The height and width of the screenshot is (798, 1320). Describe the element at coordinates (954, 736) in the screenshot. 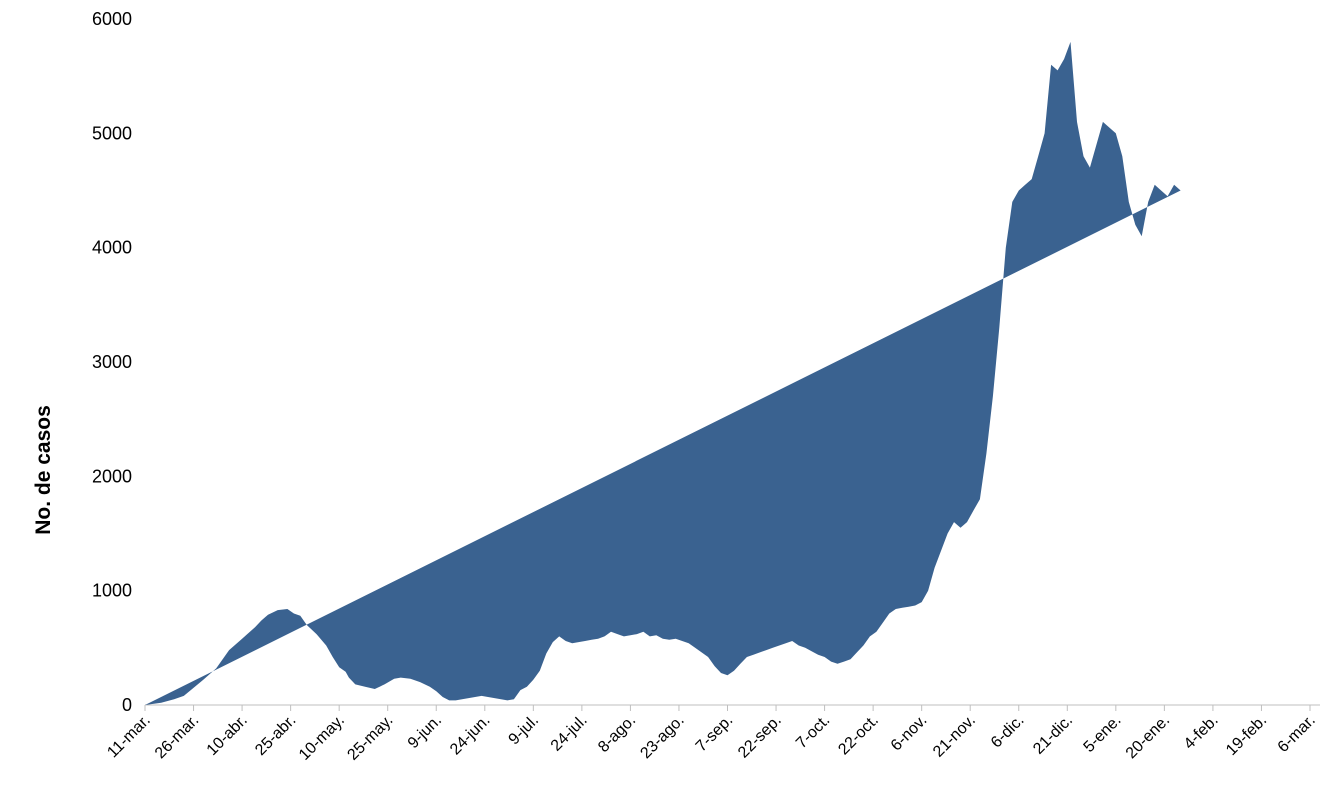

I see `x-tick-label: 21-nov.` at that location.